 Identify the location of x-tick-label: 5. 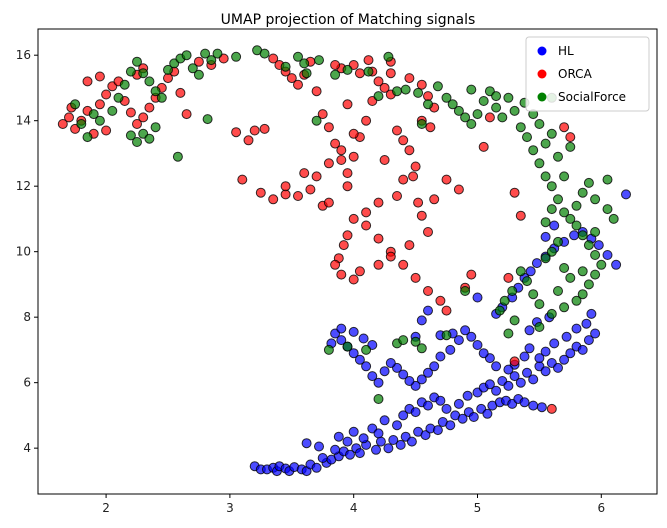
(478, 508).